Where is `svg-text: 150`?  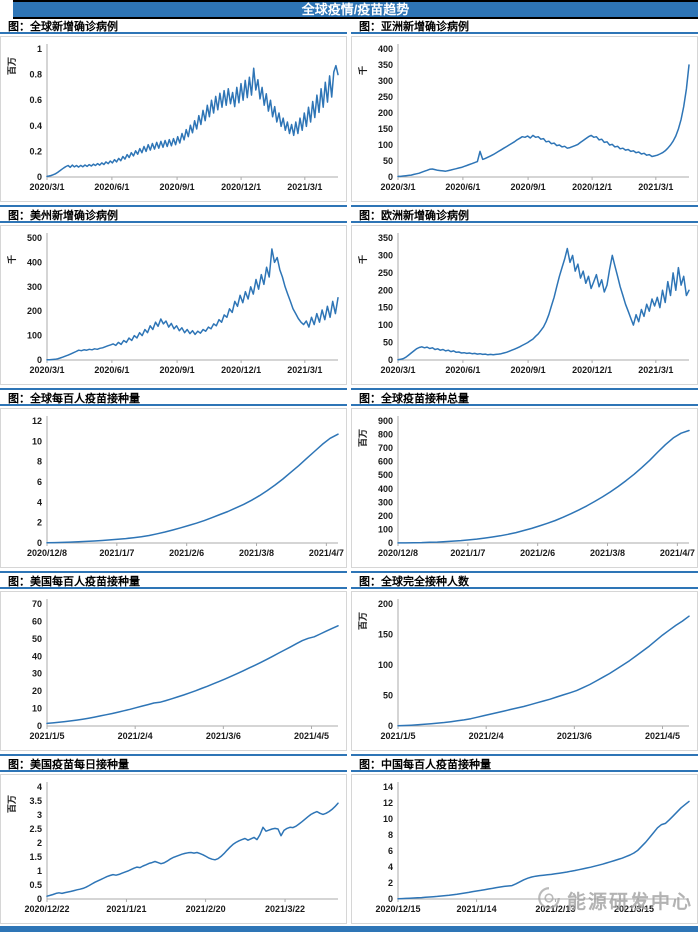
svg-text: 150 is located at coordinates (385, 129).